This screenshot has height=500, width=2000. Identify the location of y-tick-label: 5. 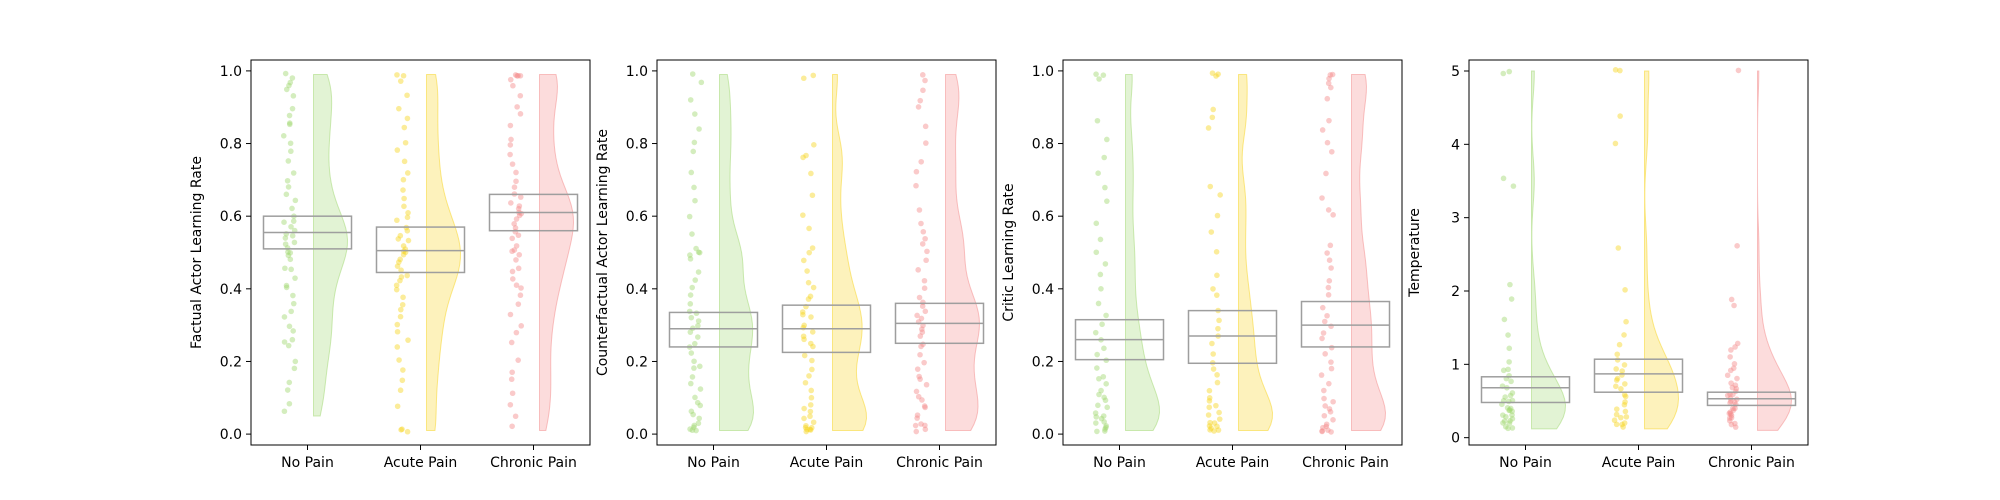
(1455, 72).